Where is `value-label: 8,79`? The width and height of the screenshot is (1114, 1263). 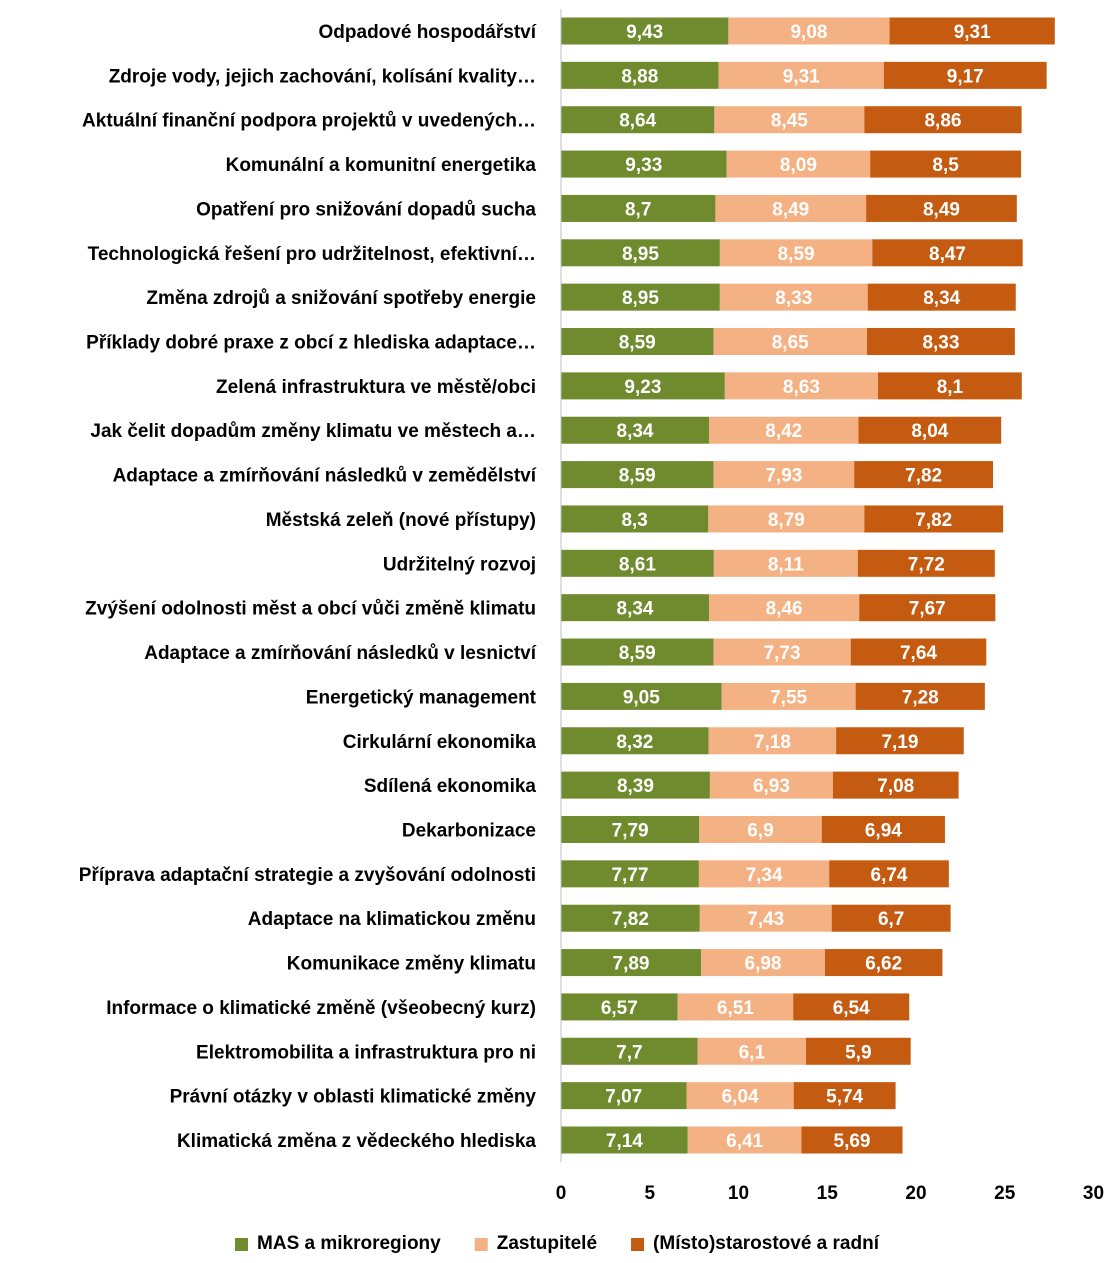
value-label: 8,79 is located at coordinates (786, 520).